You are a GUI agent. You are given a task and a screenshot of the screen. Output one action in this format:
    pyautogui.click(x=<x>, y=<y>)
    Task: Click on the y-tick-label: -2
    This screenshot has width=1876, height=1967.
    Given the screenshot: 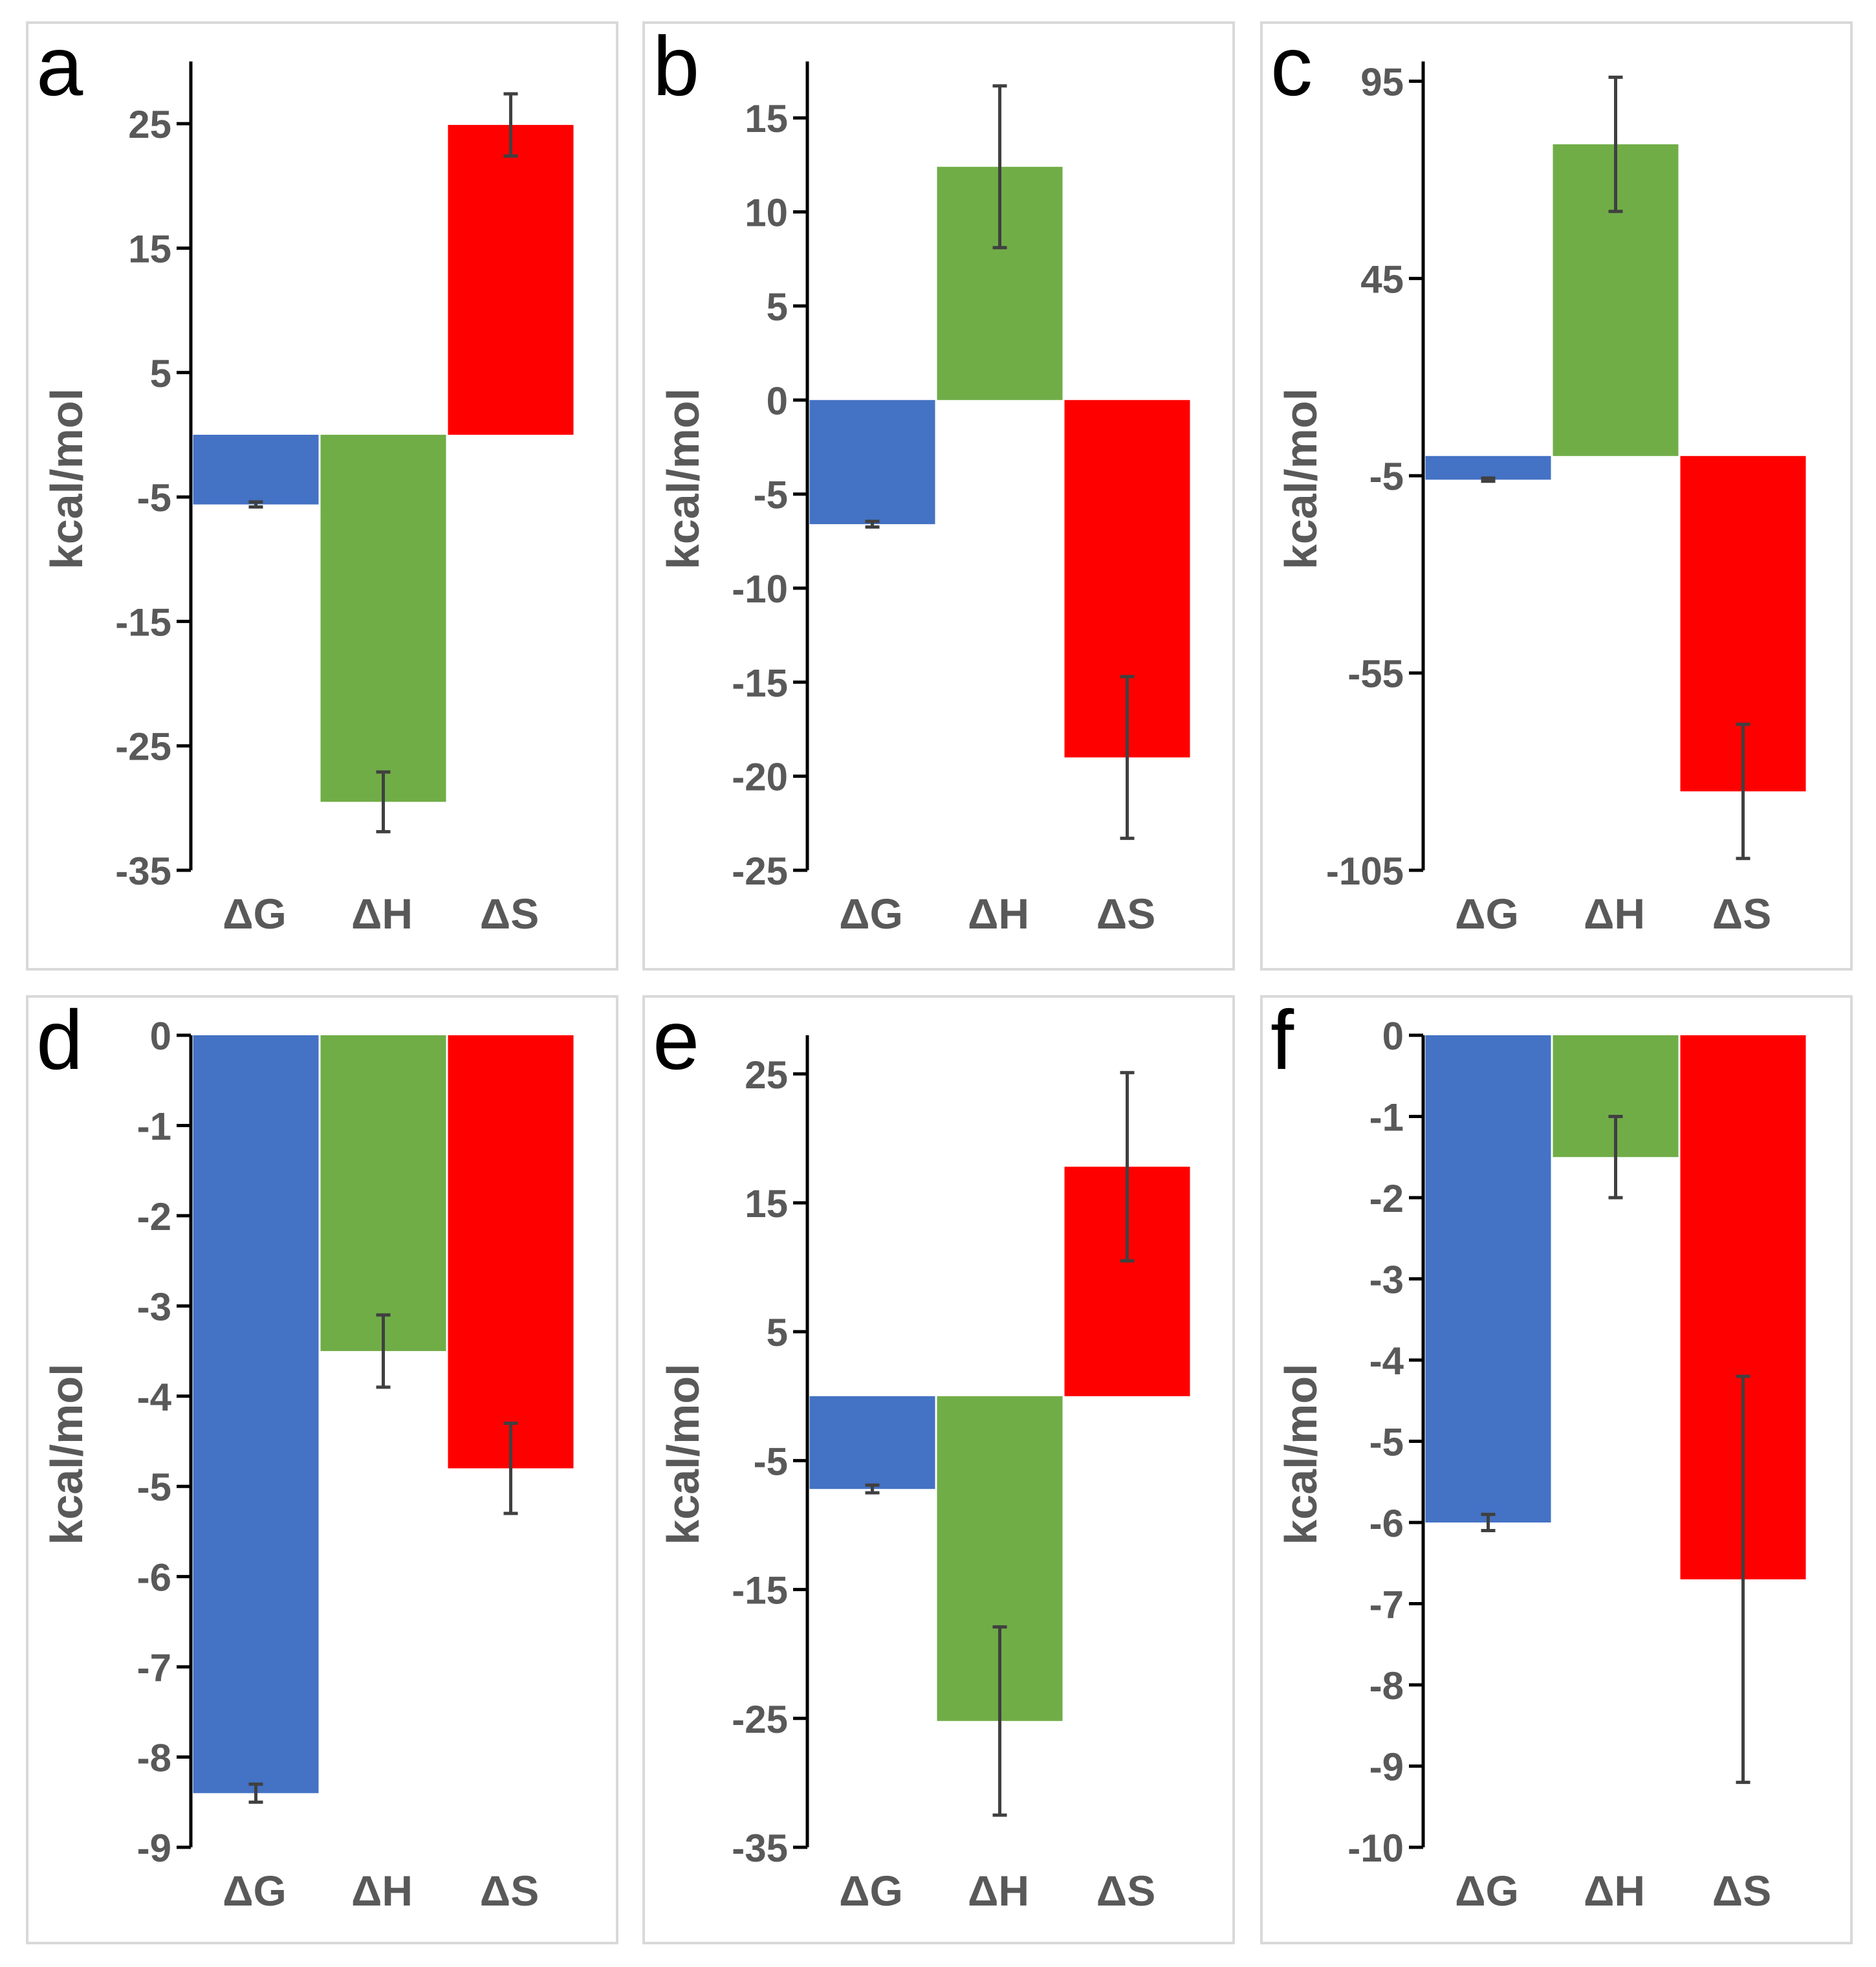 What is the action you would take?
    pyautogui.click(x=154, y=1216)
    